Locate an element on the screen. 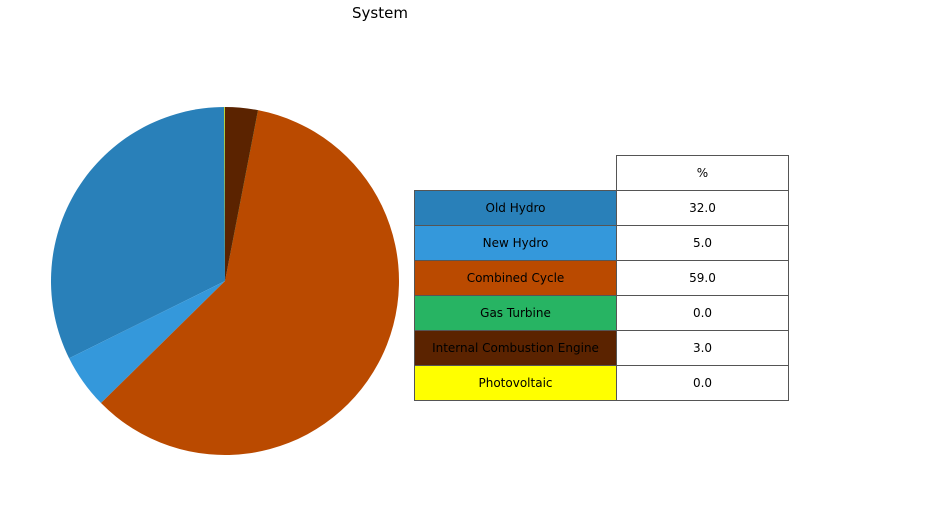 This screenshot has height=506, width=927. table-row-photovoltaic: Photovoltaic 0.0 is located at coordinates (601, 383).